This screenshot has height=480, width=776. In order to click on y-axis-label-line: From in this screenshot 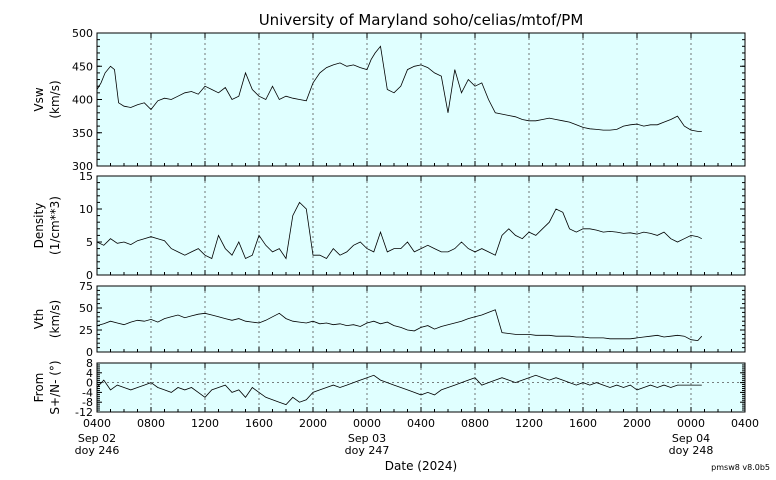, I will do `click(39, 388)`.